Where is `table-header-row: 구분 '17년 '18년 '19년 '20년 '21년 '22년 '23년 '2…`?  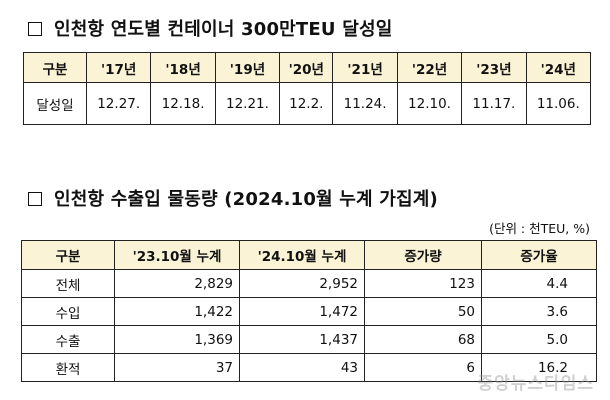
table-header-row: 구분 '17년 '18년 '19년 '20년 '21년 '22년 '23년 '2… is located at coordinates (307, 67).